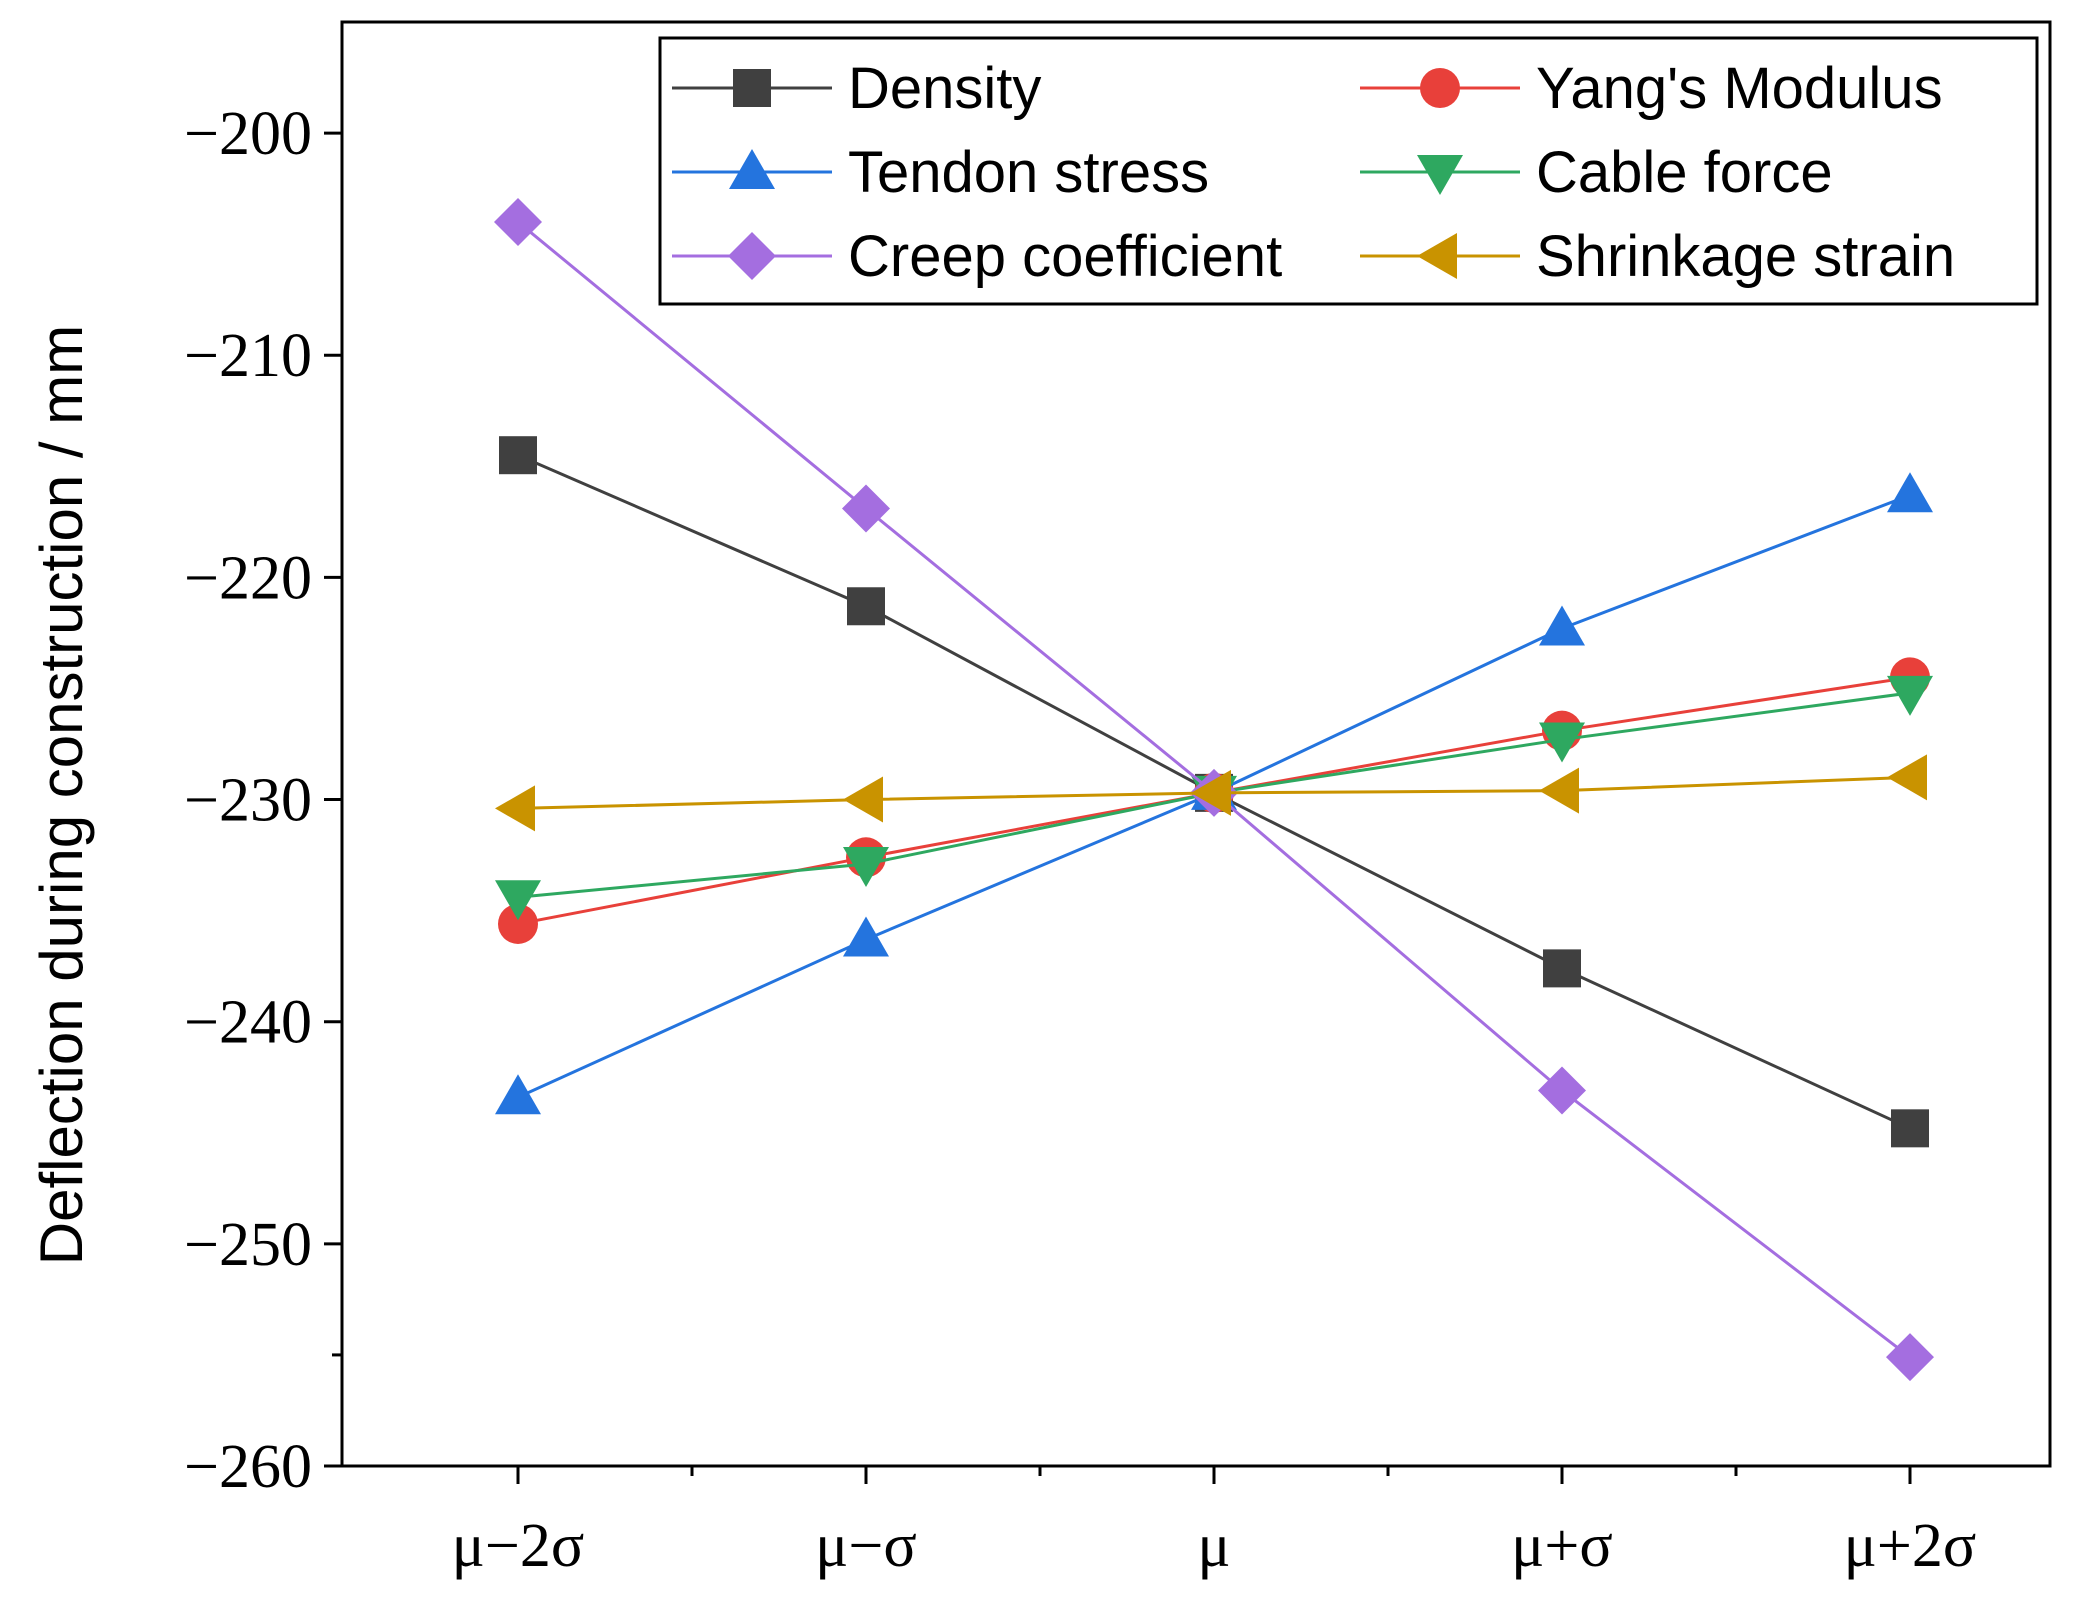 The image size is (2100, 1614). Describe the element at coordinates (1440, 88) in the screenshot. I see `legend-marker-yang-s-modulus` at that location.